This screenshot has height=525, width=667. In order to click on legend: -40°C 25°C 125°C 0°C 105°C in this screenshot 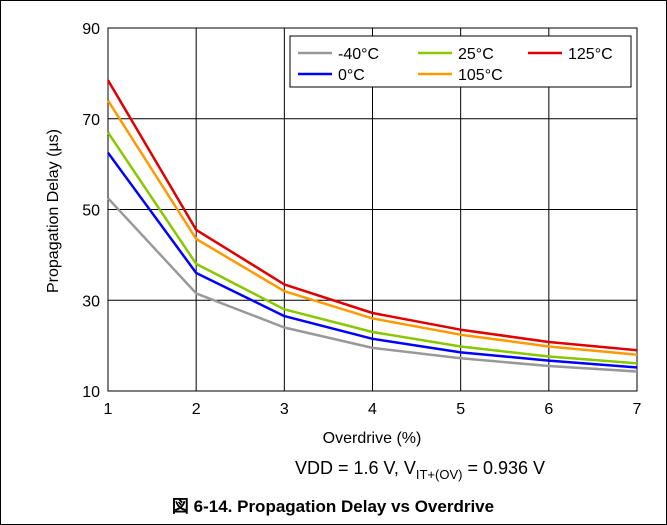, I will do `click(460, 61)`.